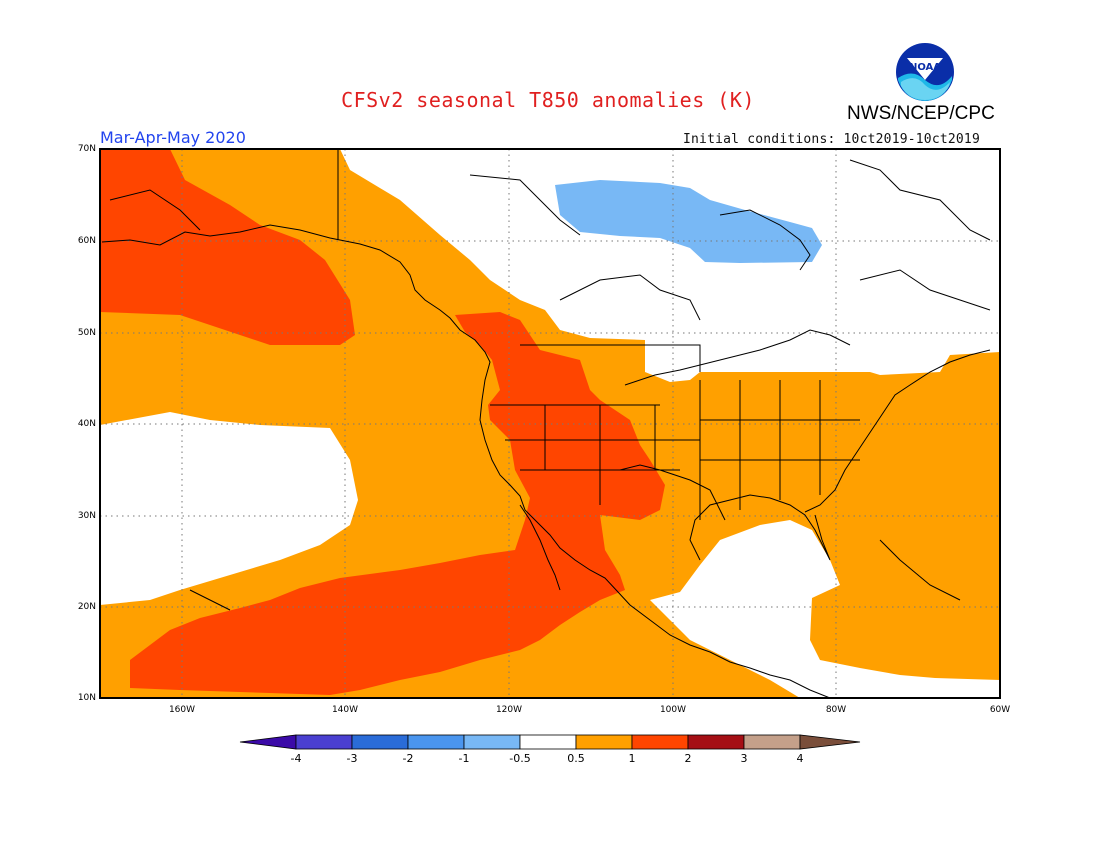 The width and height of the screenshot is (1100, 850). I want to click on colorbar-label: 4, so click(800, 758).